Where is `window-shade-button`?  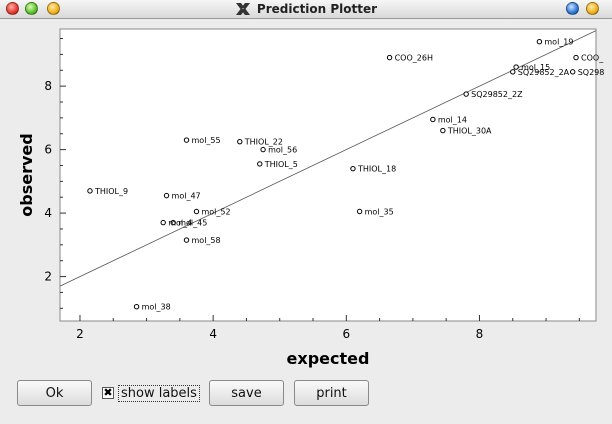 window-shade-button is located at coordinates (592, 8).